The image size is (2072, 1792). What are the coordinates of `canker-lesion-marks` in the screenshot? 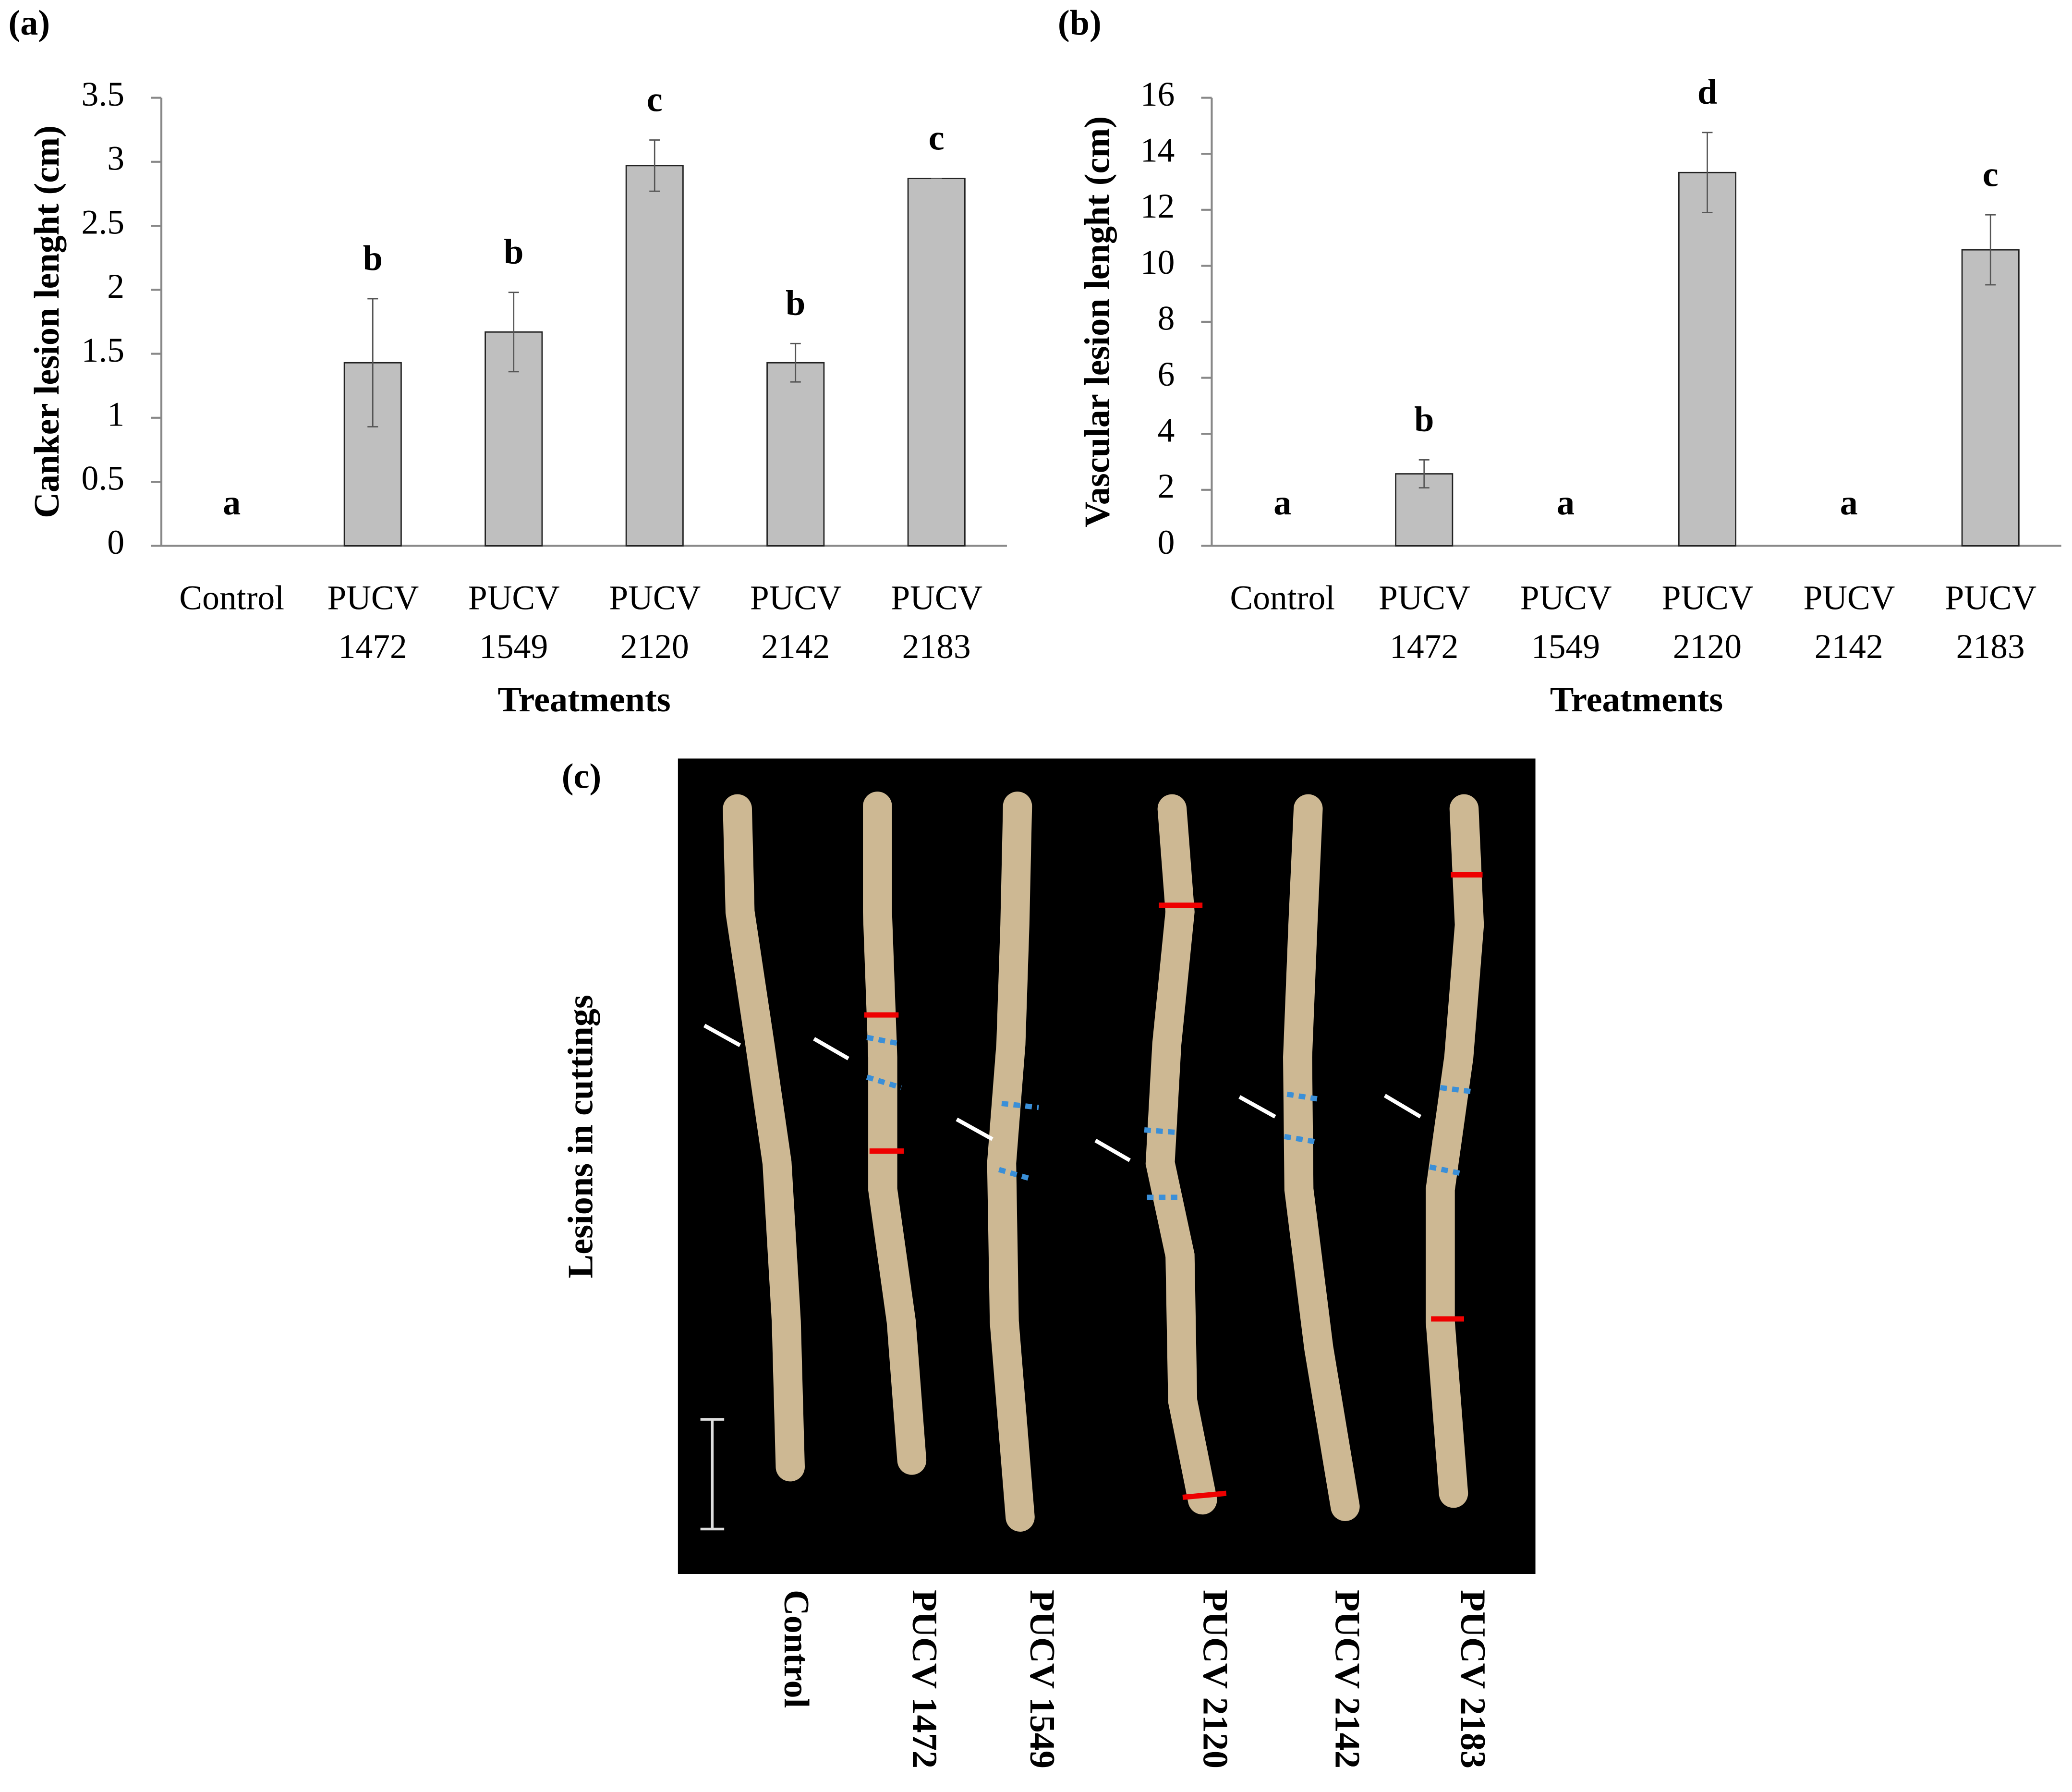 It's located at (1169, 1117).